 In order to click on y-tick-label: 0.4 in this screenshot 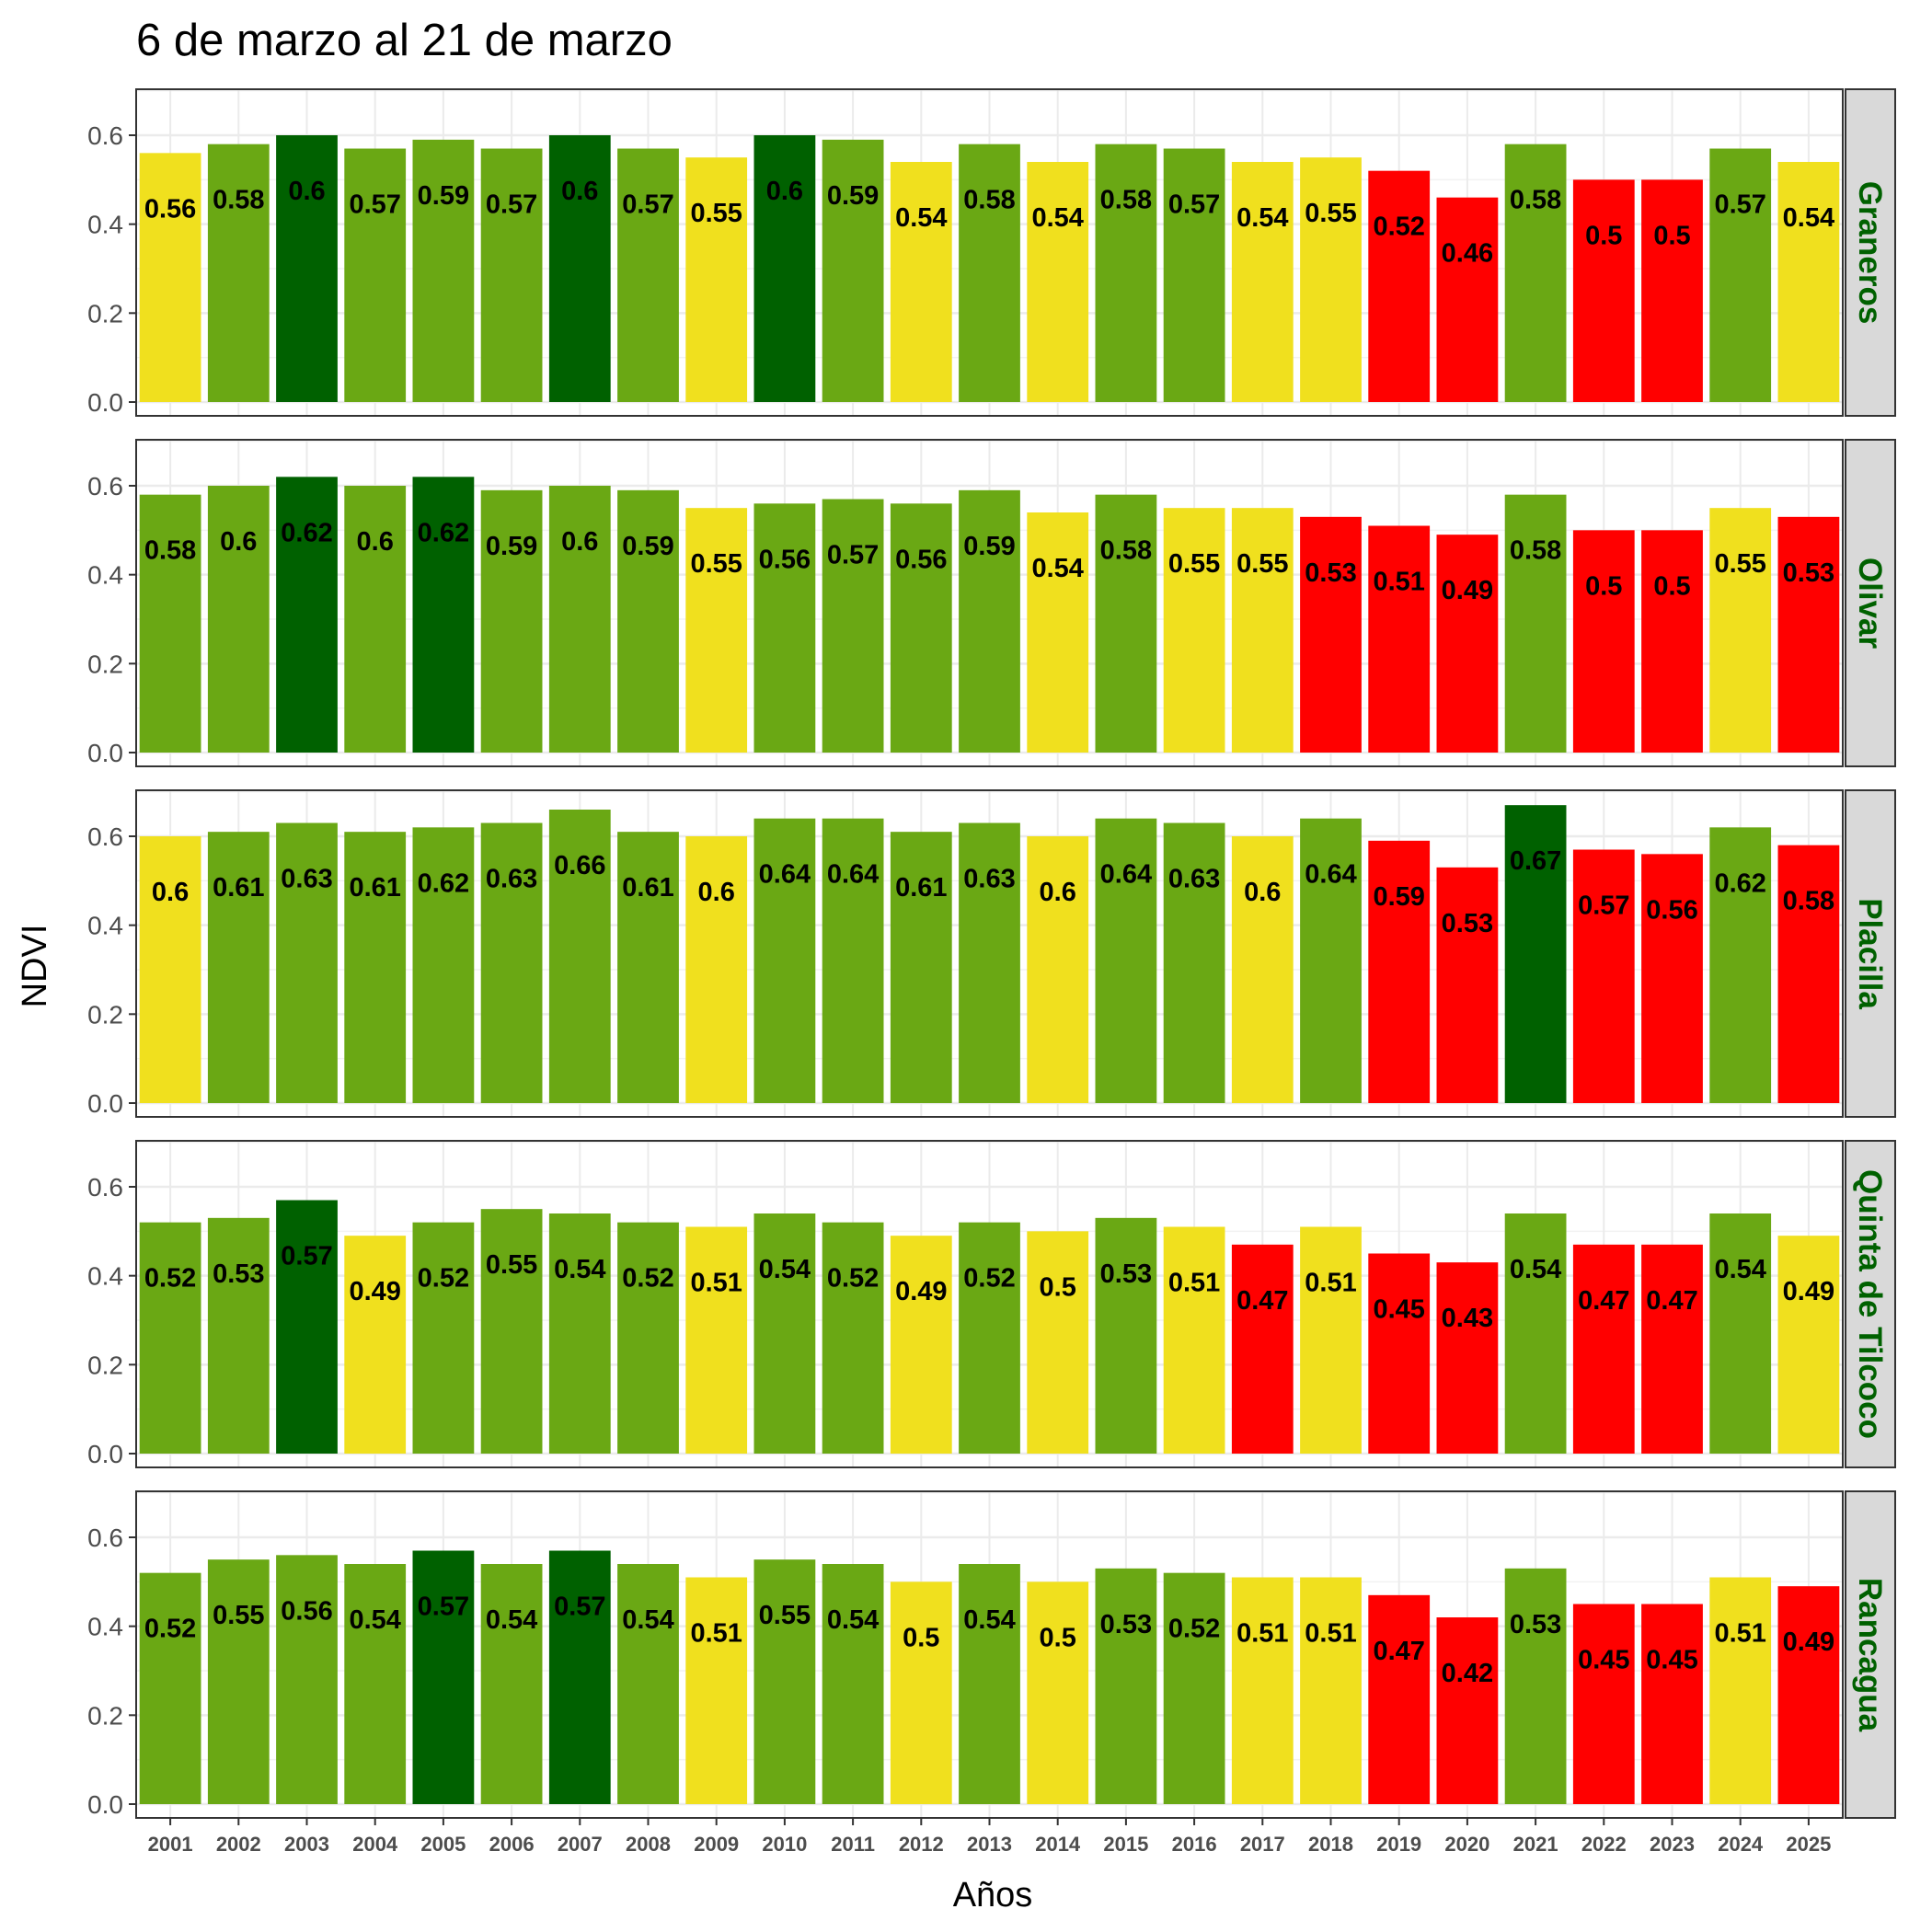, I will do `click(105, 225)`.